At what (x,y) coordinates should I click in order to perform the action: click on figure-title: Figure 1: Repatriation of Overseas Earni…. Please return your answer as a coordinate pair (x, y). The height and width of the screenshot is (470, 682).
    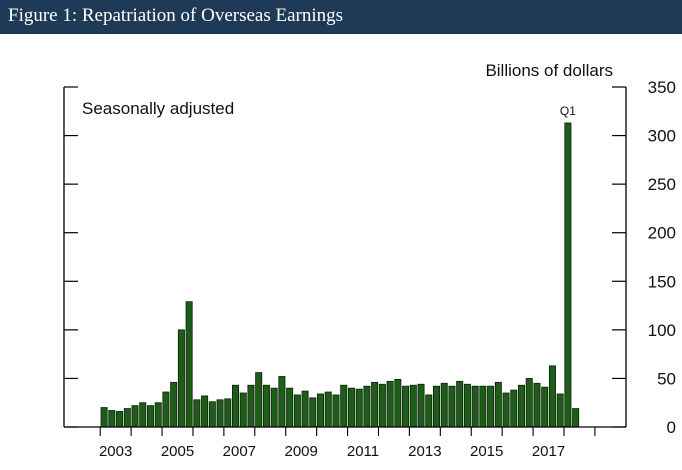
    Looking at the image, I should click on (176, 15).